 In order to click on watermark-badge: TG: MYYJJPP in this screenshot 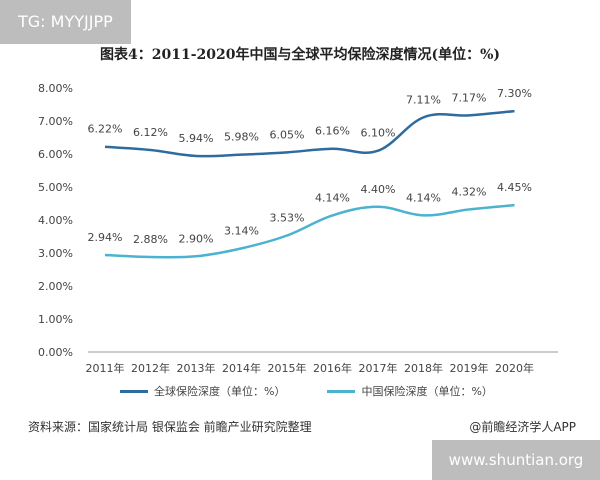, I will do `click(65, 22)`.